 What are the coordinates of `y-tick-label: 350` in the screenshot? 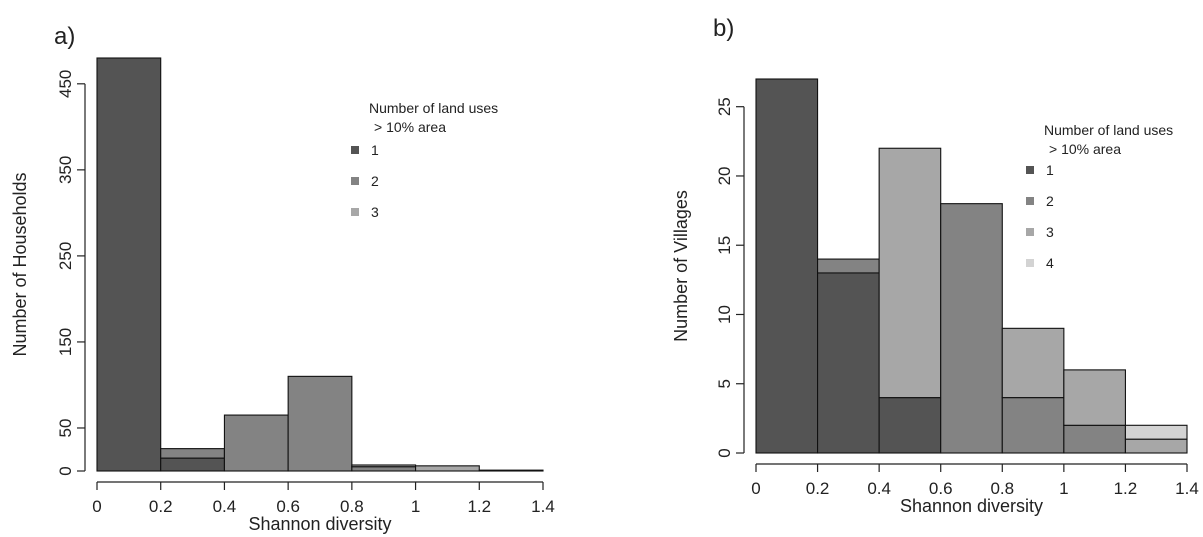 It's located at (65, 170).